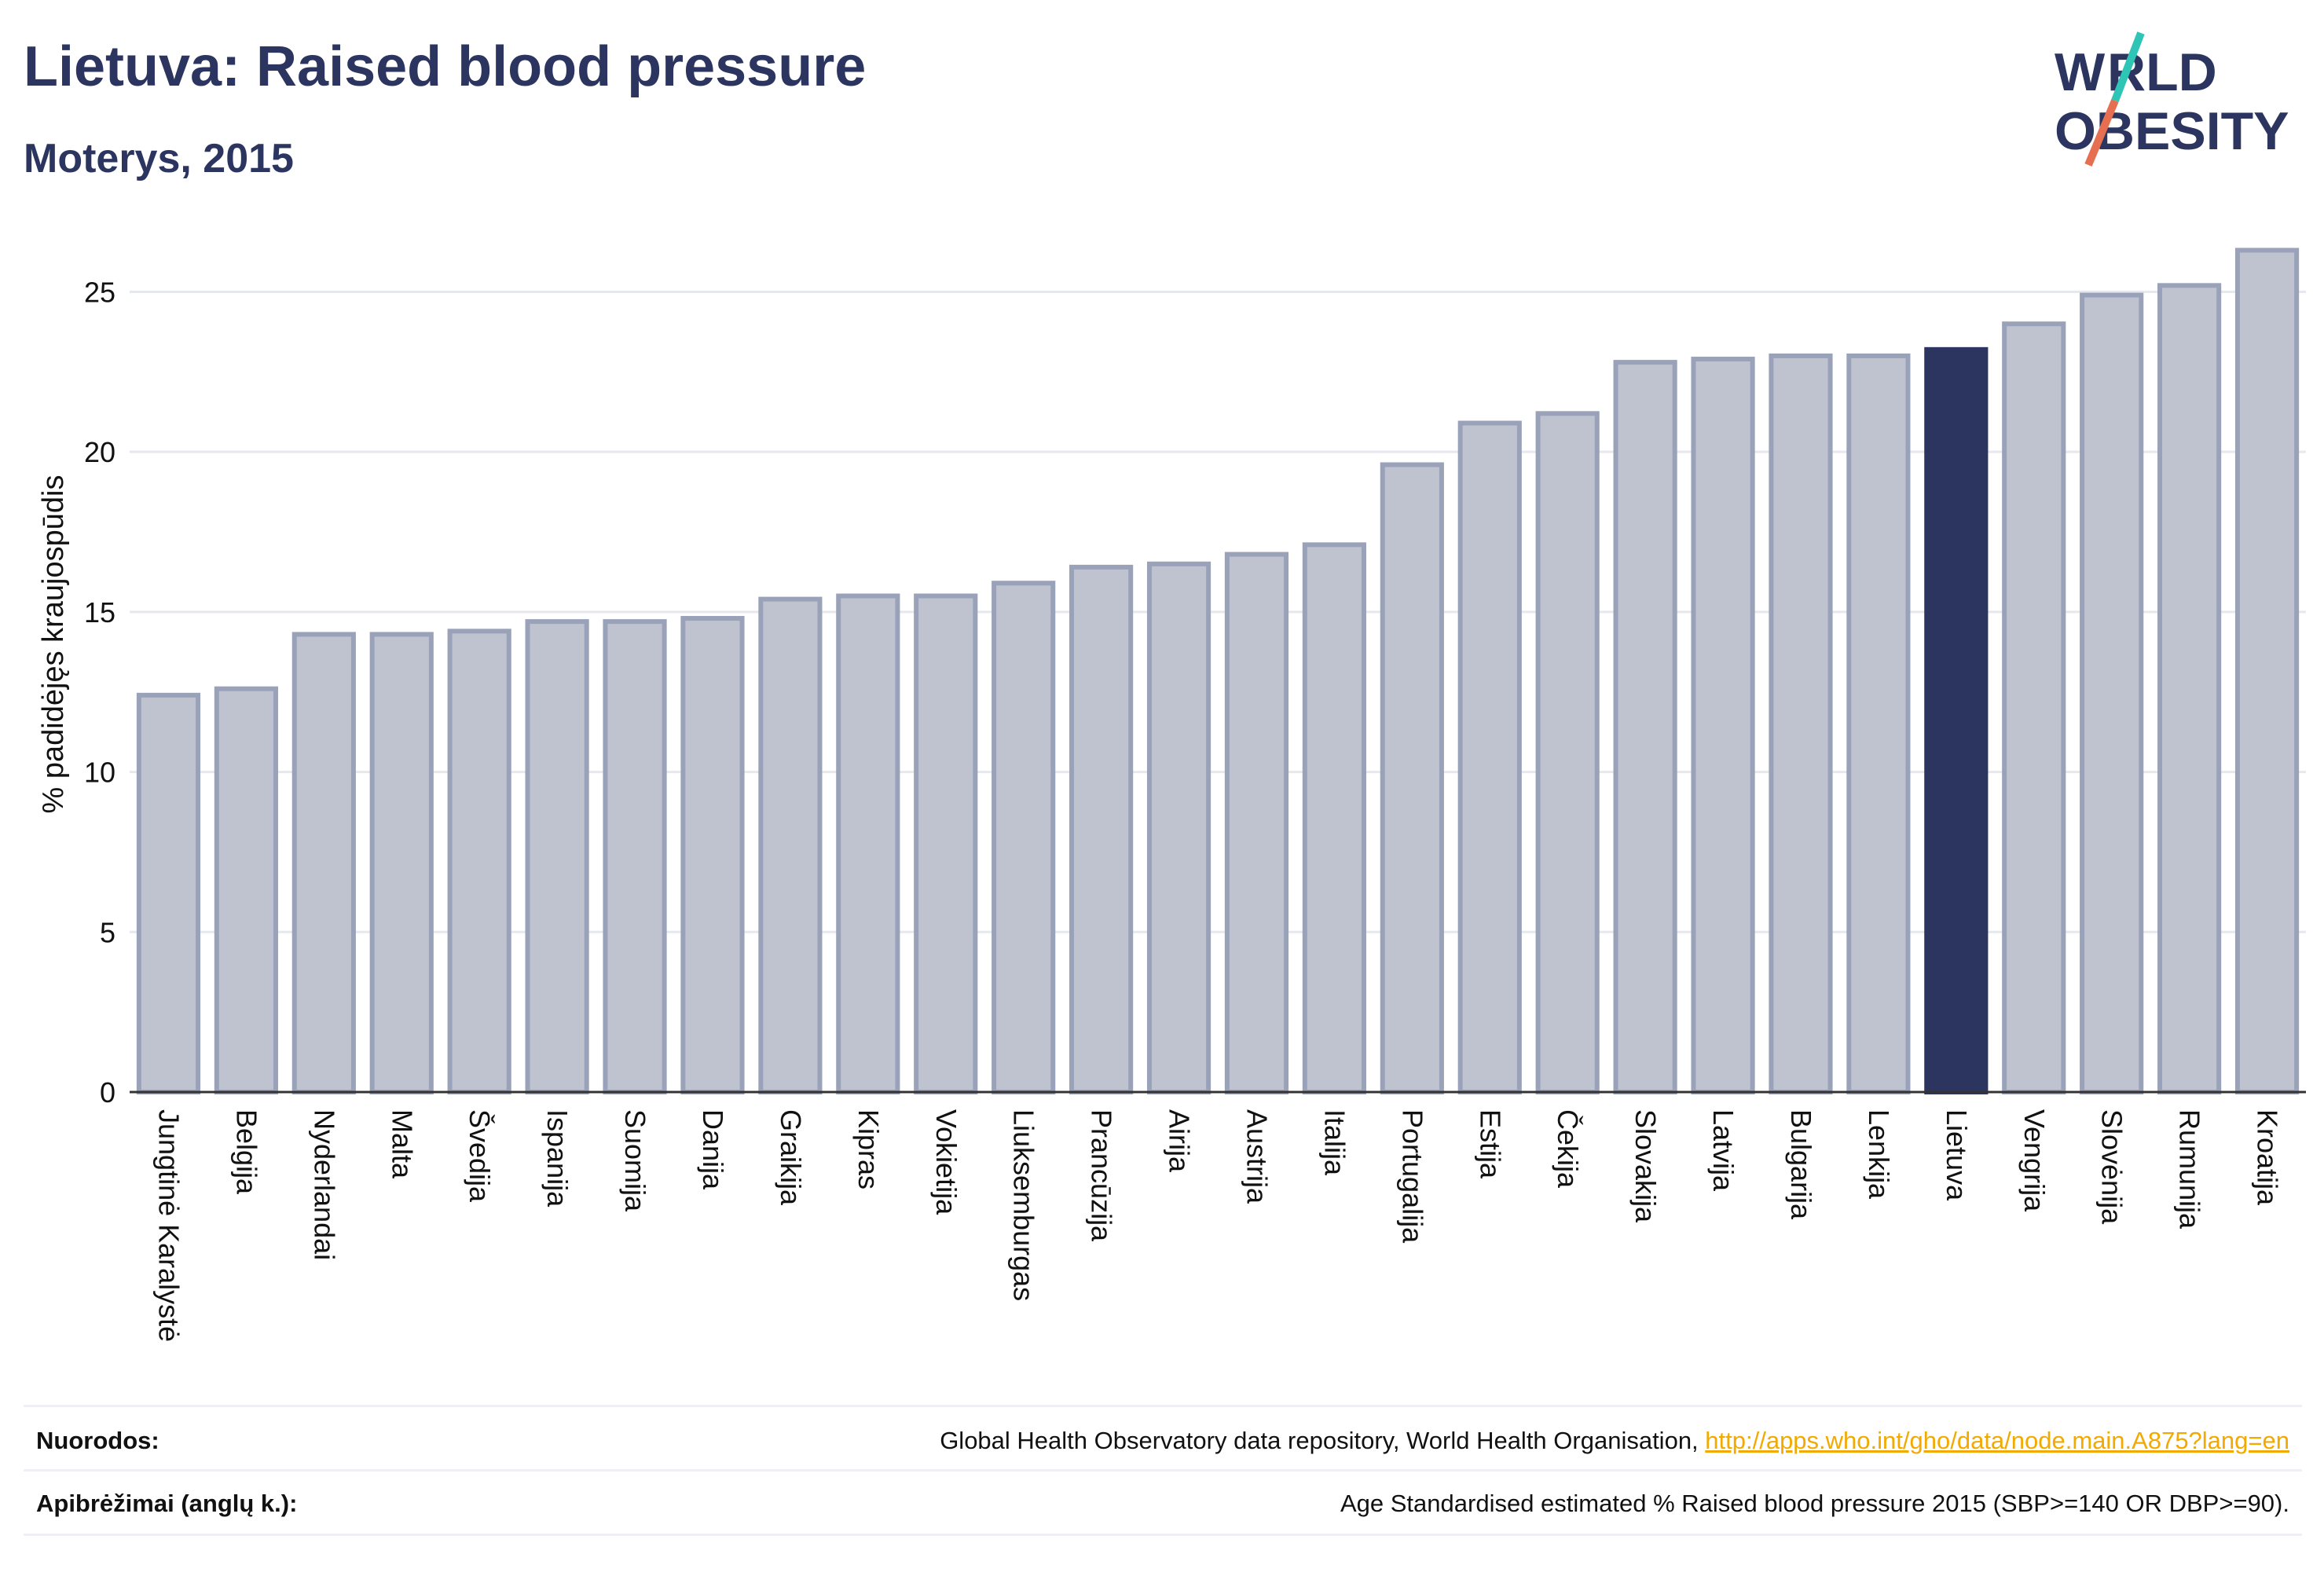 This screenshot has width=2324, height=1576. What do you see at coordinates (2034, 1160) in the screenshot?
I see `x-tick-label: Vengrija` at bounding box center [2034, 1160].